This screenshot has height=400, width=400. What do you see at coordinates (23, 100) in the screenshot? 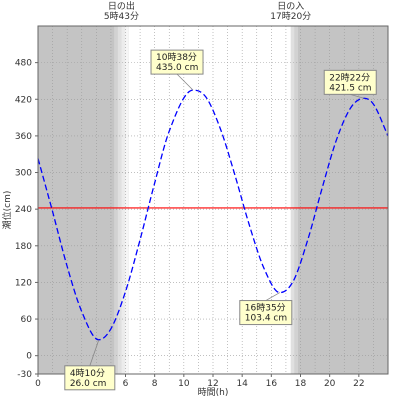
I see `y-tick-label: 420` at bounding box center [23, 100].